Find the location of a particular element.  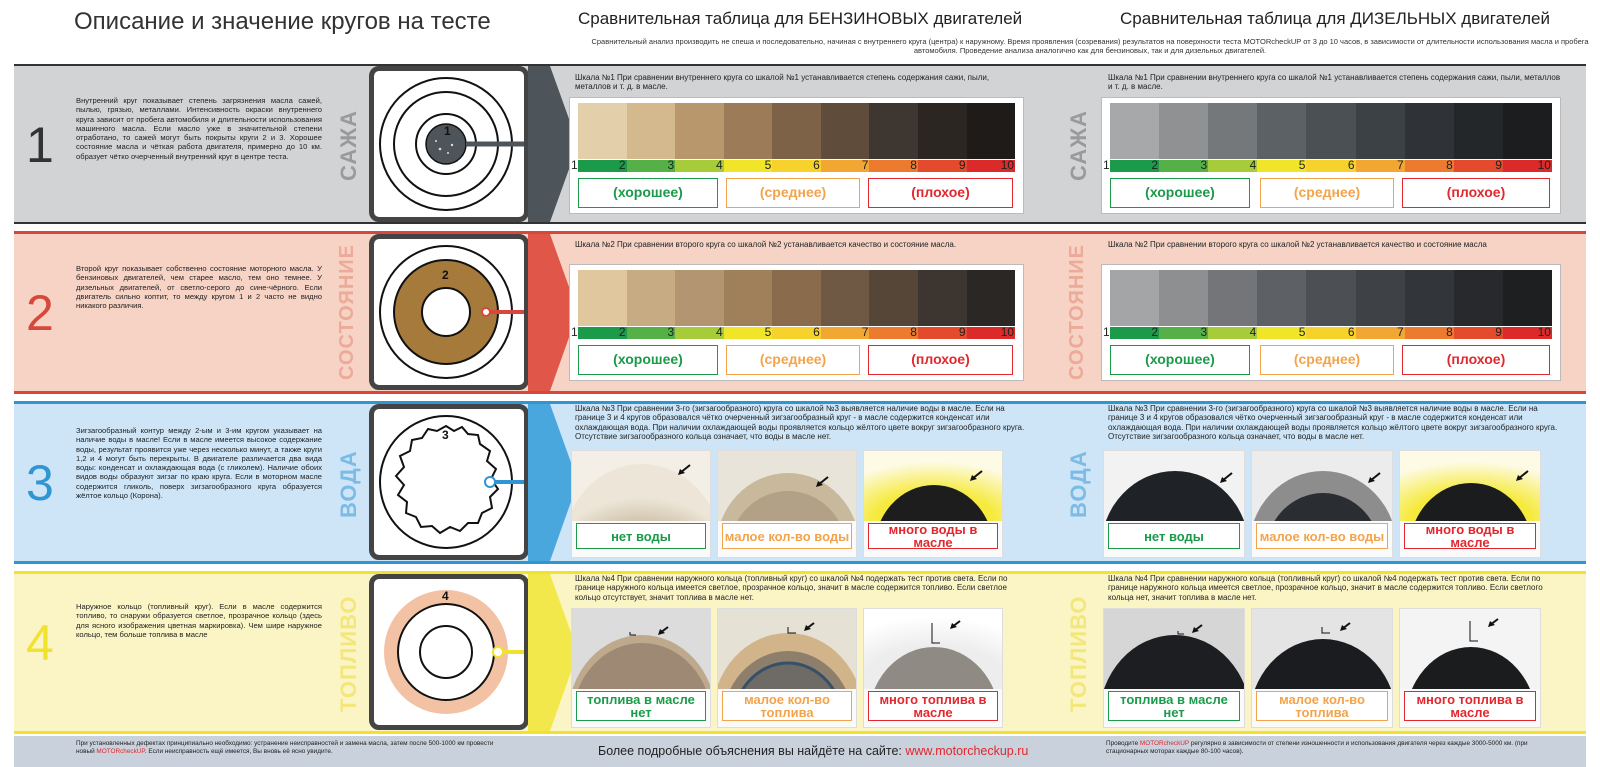

circle-diagram: 4 is located at coordinates (449, 652).